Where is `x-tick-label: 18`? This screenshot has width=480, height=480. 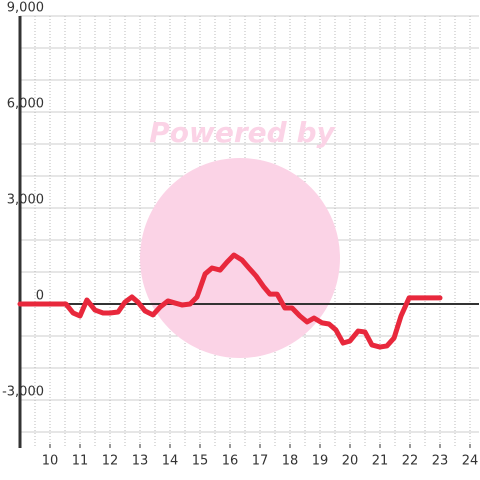 x-tick-label: 18 is located at coordinates (290, 461).